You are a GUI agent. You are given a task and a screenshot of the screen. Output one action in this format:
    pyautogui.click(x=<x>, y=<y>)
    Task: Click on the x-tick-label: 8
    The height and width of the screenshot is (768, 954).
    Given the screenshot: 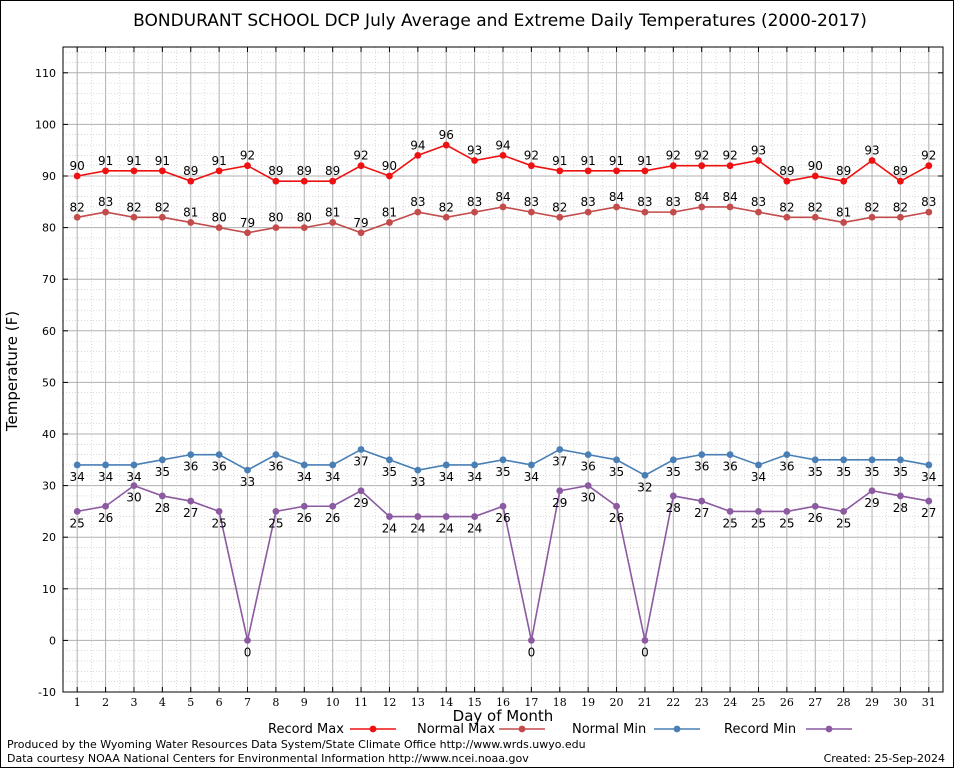 What is the action you would take?
    pyautogui.click(x=275, y=702)
    